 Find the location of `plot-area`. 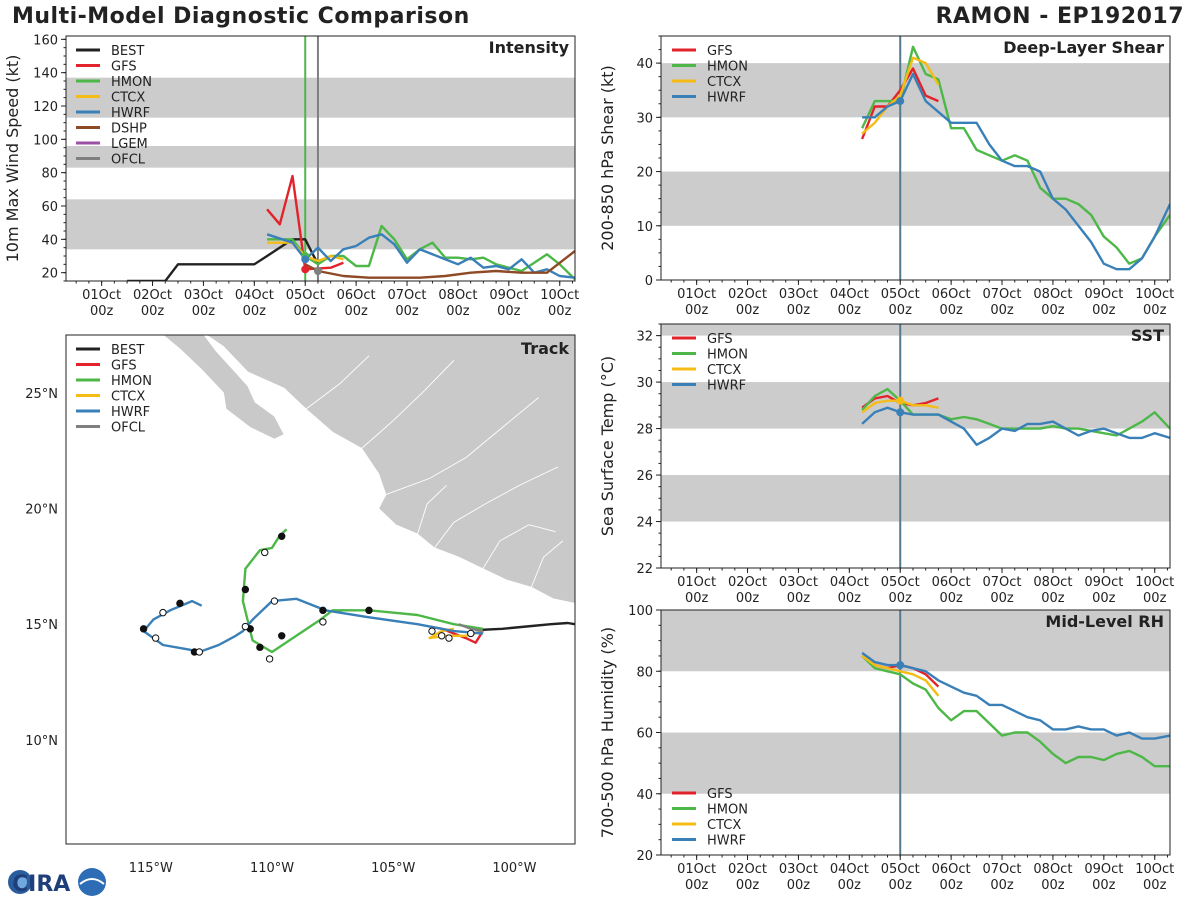

plot-area is located at coordinates (915, 446).